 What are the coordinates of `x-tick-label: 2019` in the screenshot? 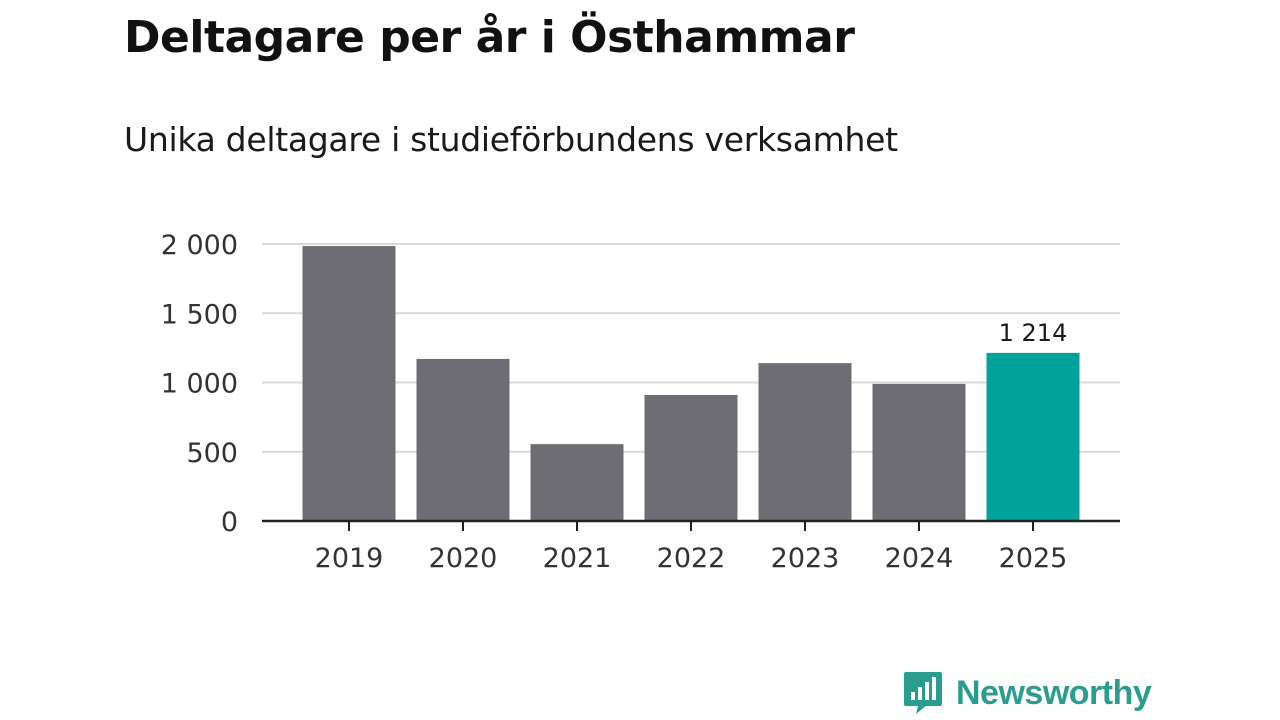 It's located at (349, 558).